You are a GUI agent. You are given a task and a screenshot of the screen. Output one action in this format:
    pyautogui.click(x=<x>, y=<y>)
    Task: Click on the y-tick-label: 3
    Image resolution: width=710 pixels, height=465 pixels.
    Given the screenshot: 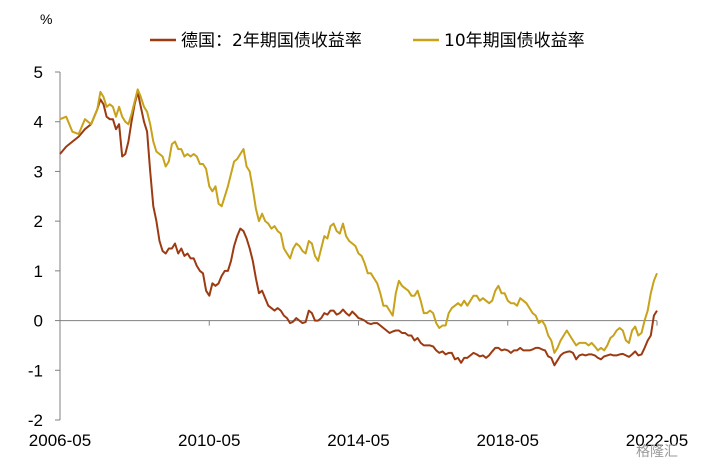 What is the action you would take?
    pyautogui.click(x=38, y=171)
    